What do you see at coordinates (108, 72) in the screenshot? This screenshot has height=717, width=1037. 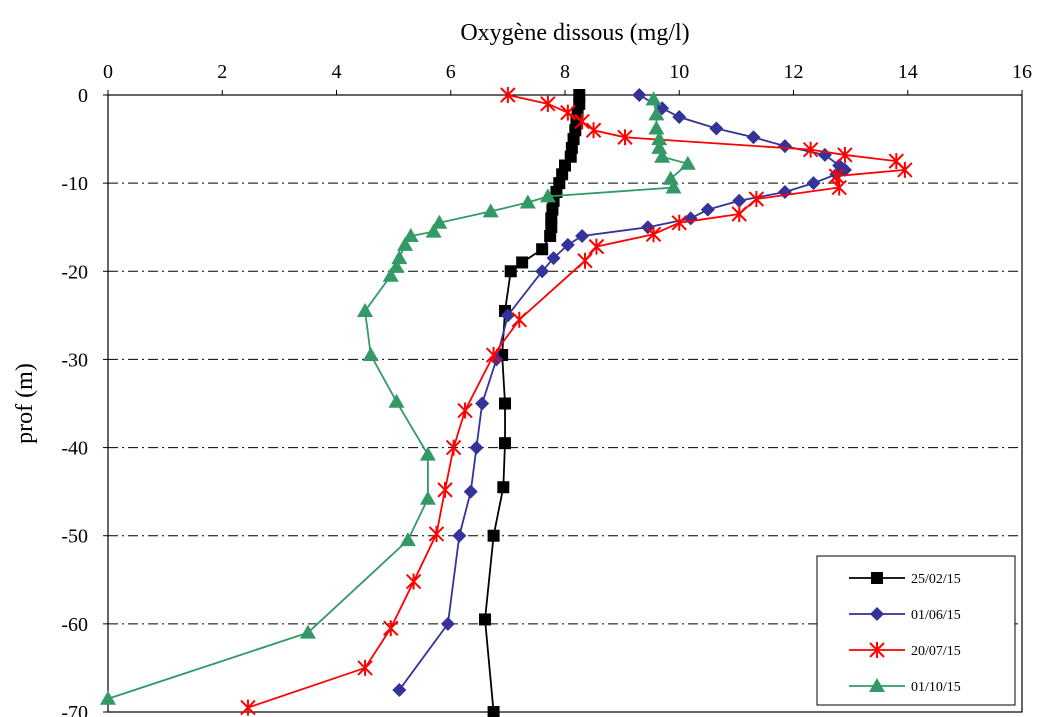 I see `x-tick-label: 0` at bounding box center [108, 72].